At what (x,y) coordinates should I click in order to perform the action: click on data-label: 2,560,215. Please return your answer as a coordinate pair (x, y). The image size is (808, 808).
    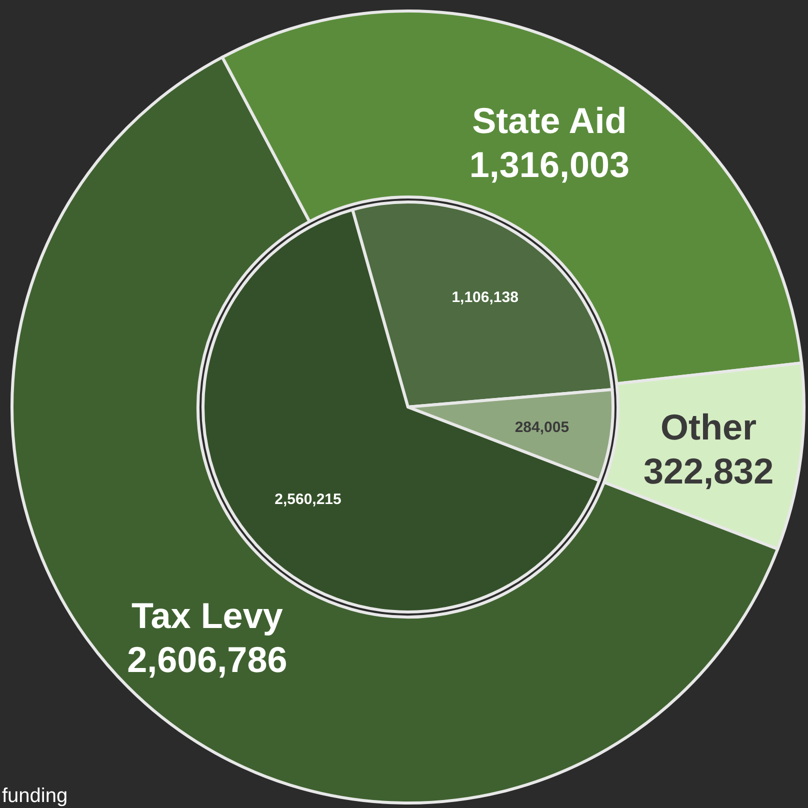
    Looking at the image, I should click on (308, 499).